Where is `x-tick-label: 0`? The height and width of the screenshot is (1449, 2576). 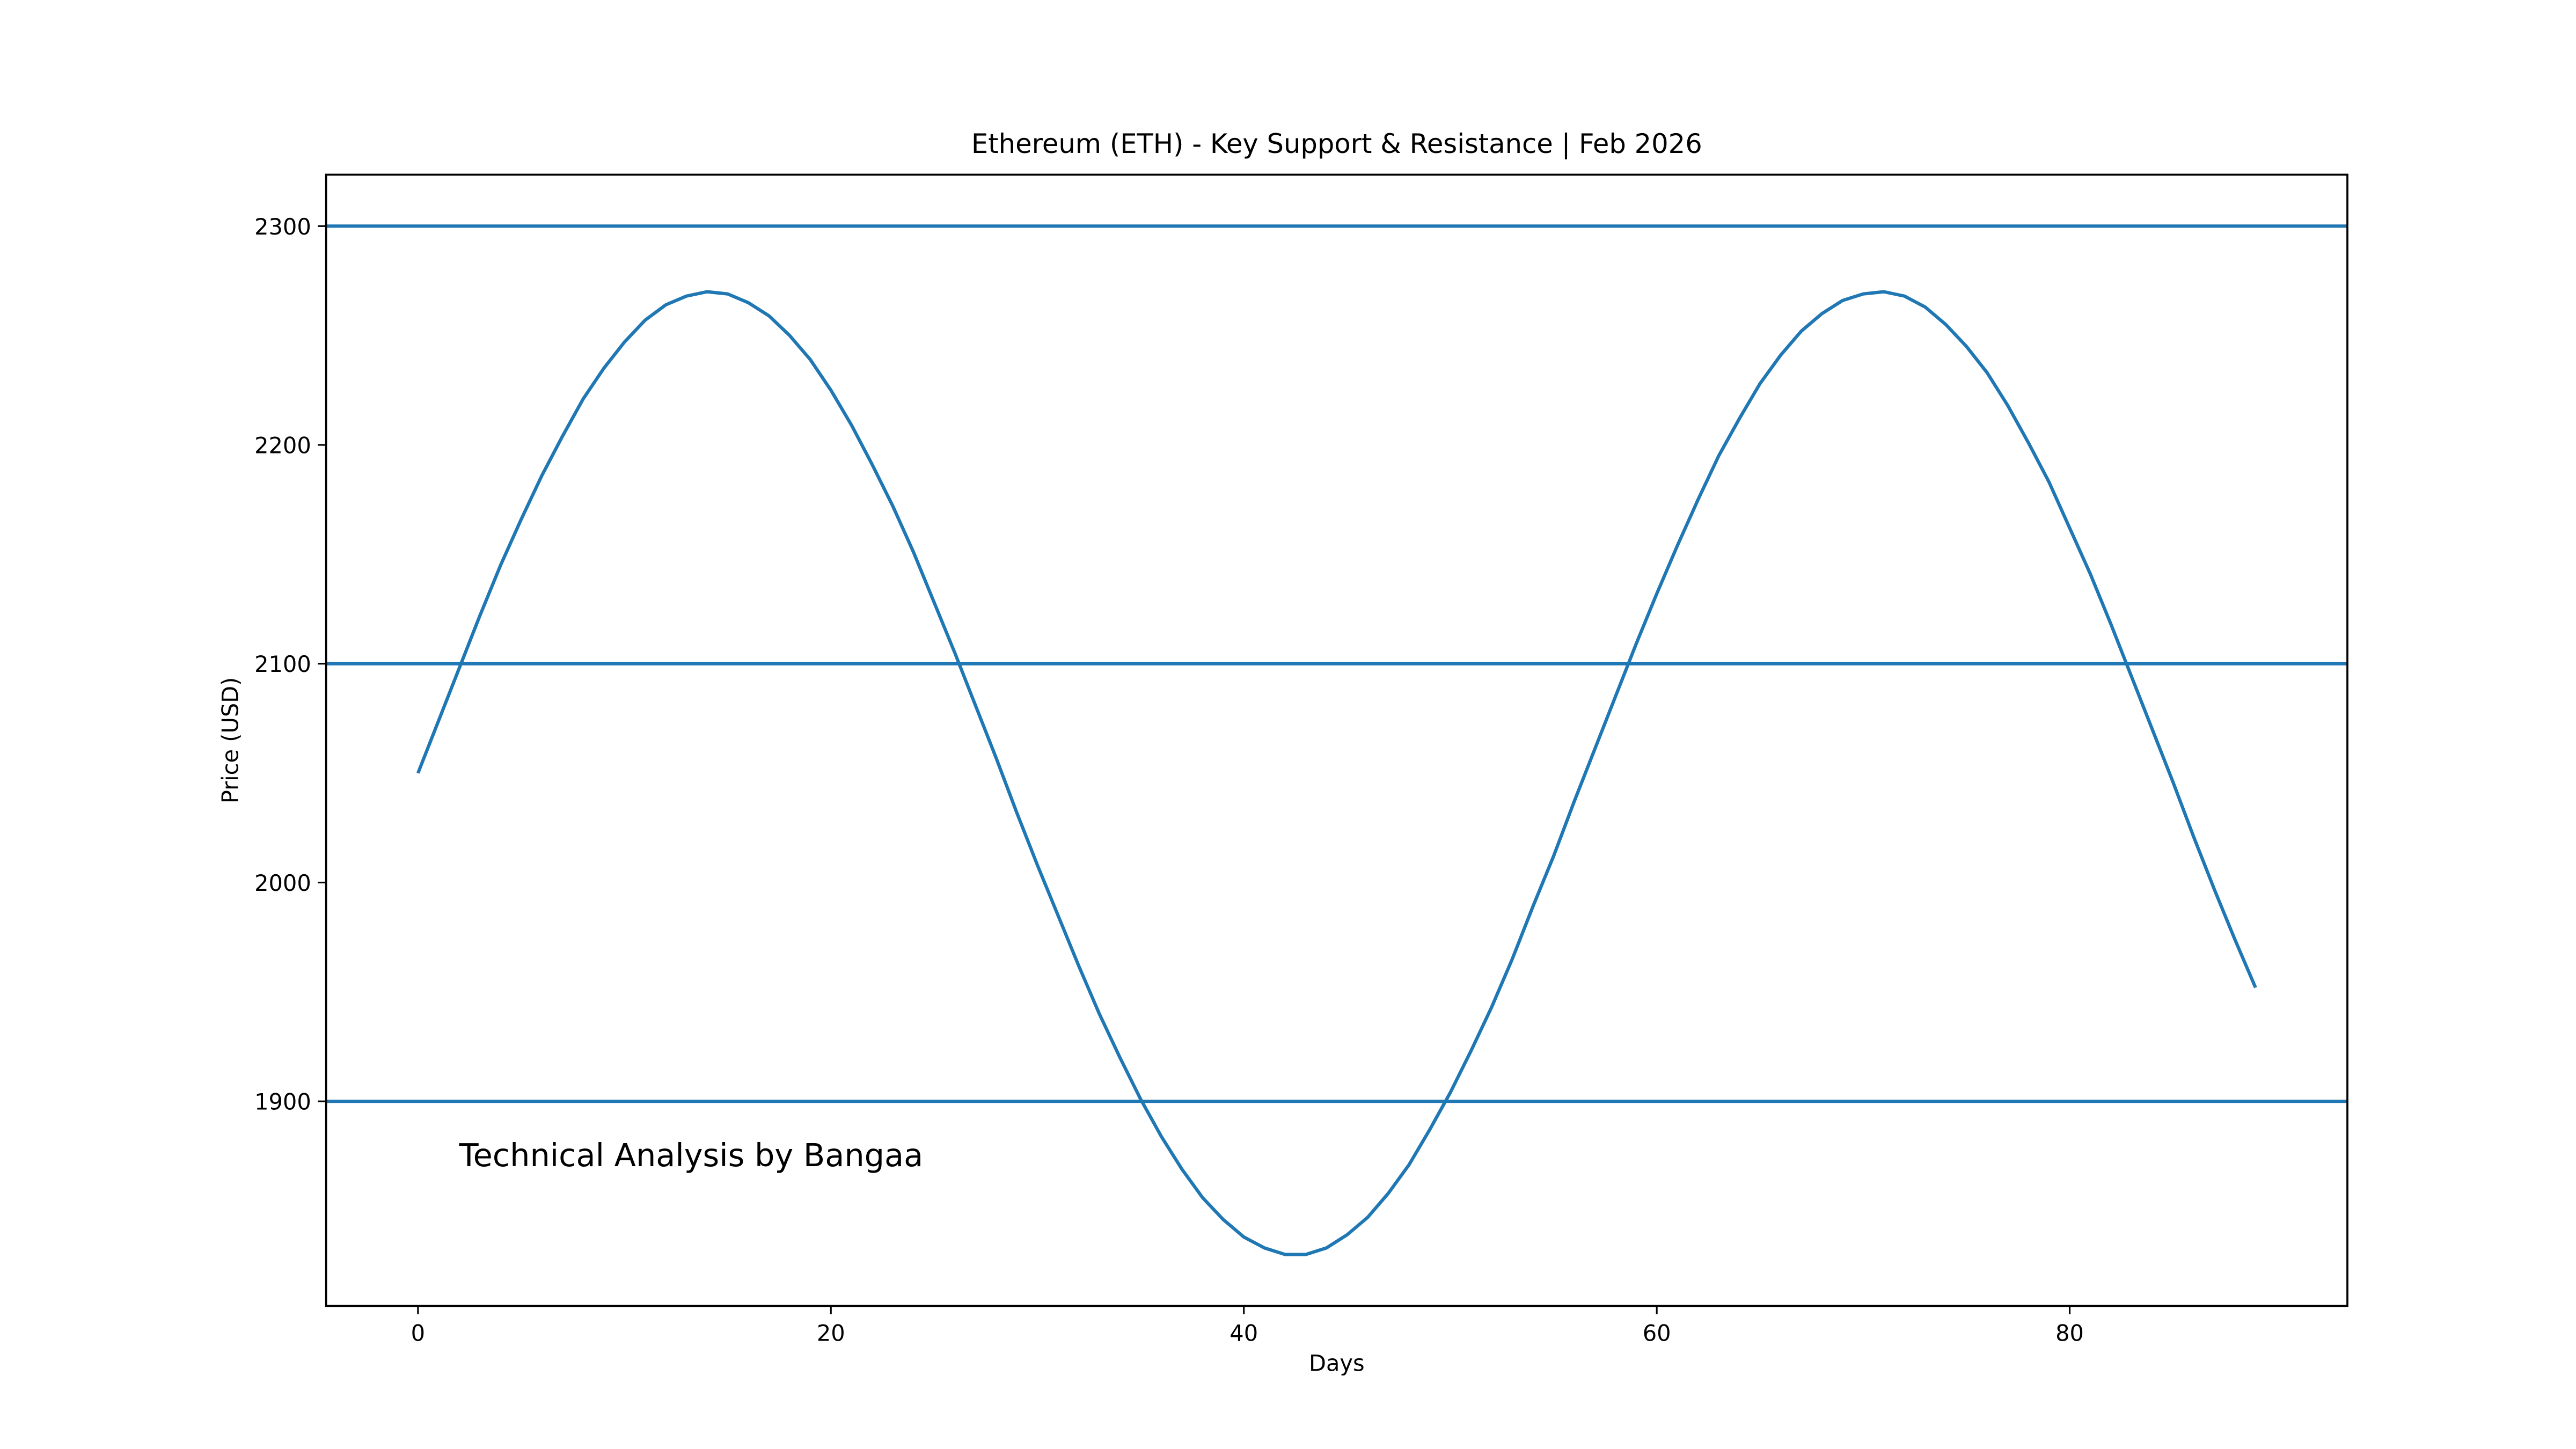
x-tick-label: 0 is located at coordinates (418, 1333).